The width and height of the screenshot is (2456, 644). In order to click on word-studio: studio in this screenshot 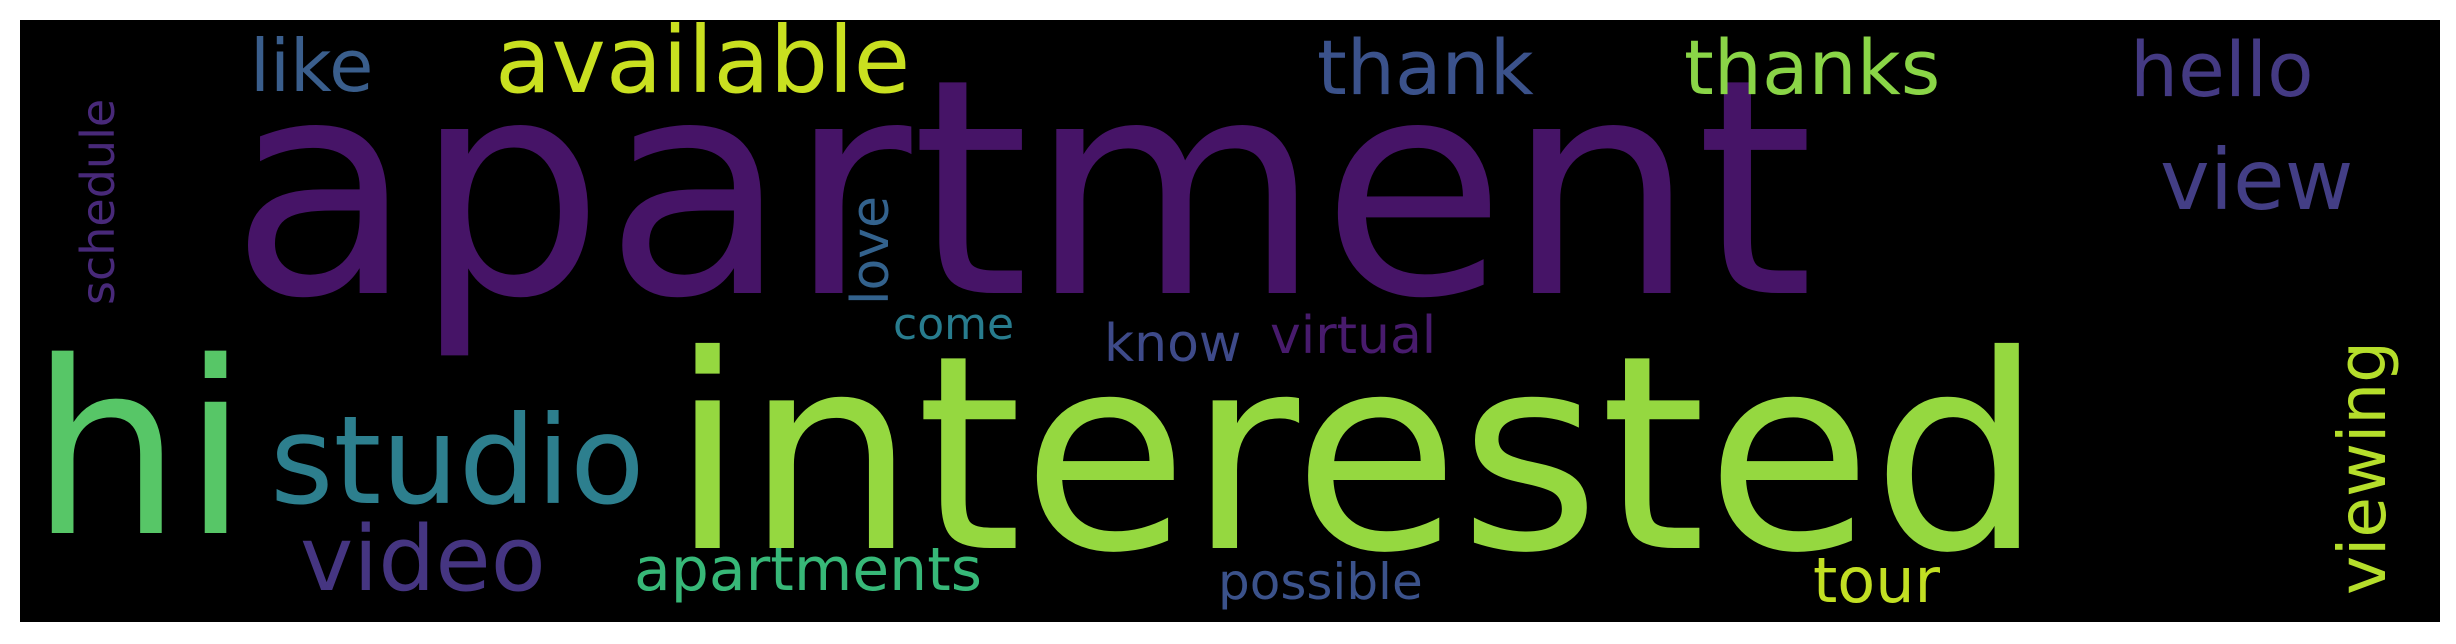, I will do `click(457, 461)`.